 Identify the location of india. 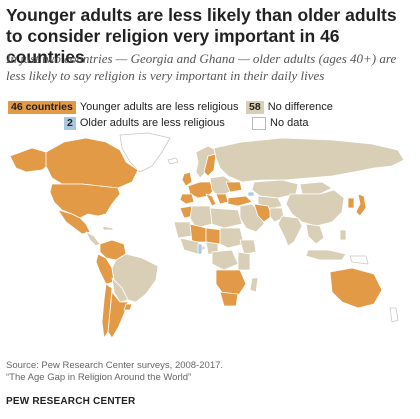
(290, 231).